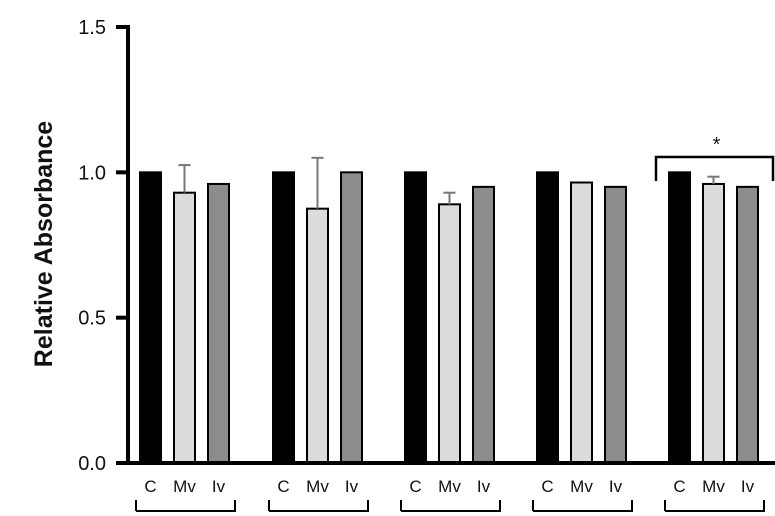 The width and height of the screenshot is (775, 516). I want to click on y-ticks-layer: 0.0 0.5 1.0 1.5, so click(103, 246).